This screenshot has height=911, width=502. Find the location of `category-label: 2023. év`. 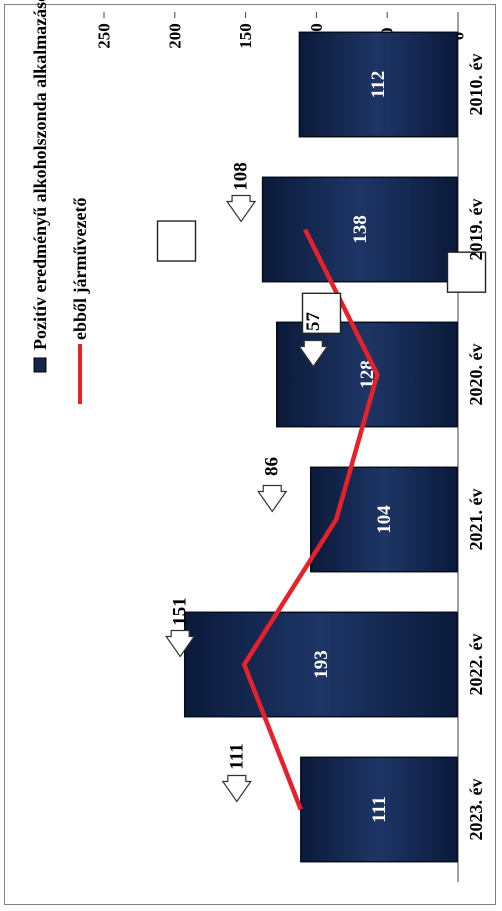

category-label: 2023. év is located at coordinates (476, 810).